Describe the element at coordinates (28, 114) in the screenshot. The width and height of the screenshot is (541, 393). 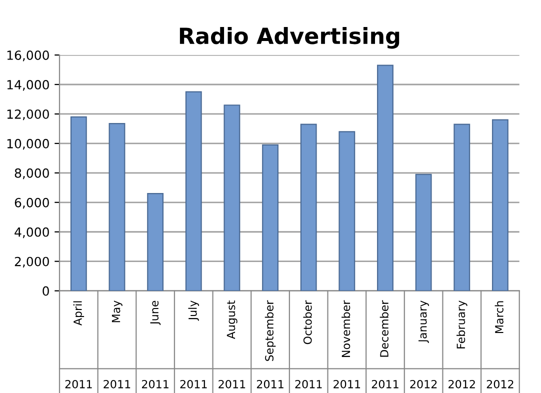
I see `y-tick-label: 12,000` at that location.